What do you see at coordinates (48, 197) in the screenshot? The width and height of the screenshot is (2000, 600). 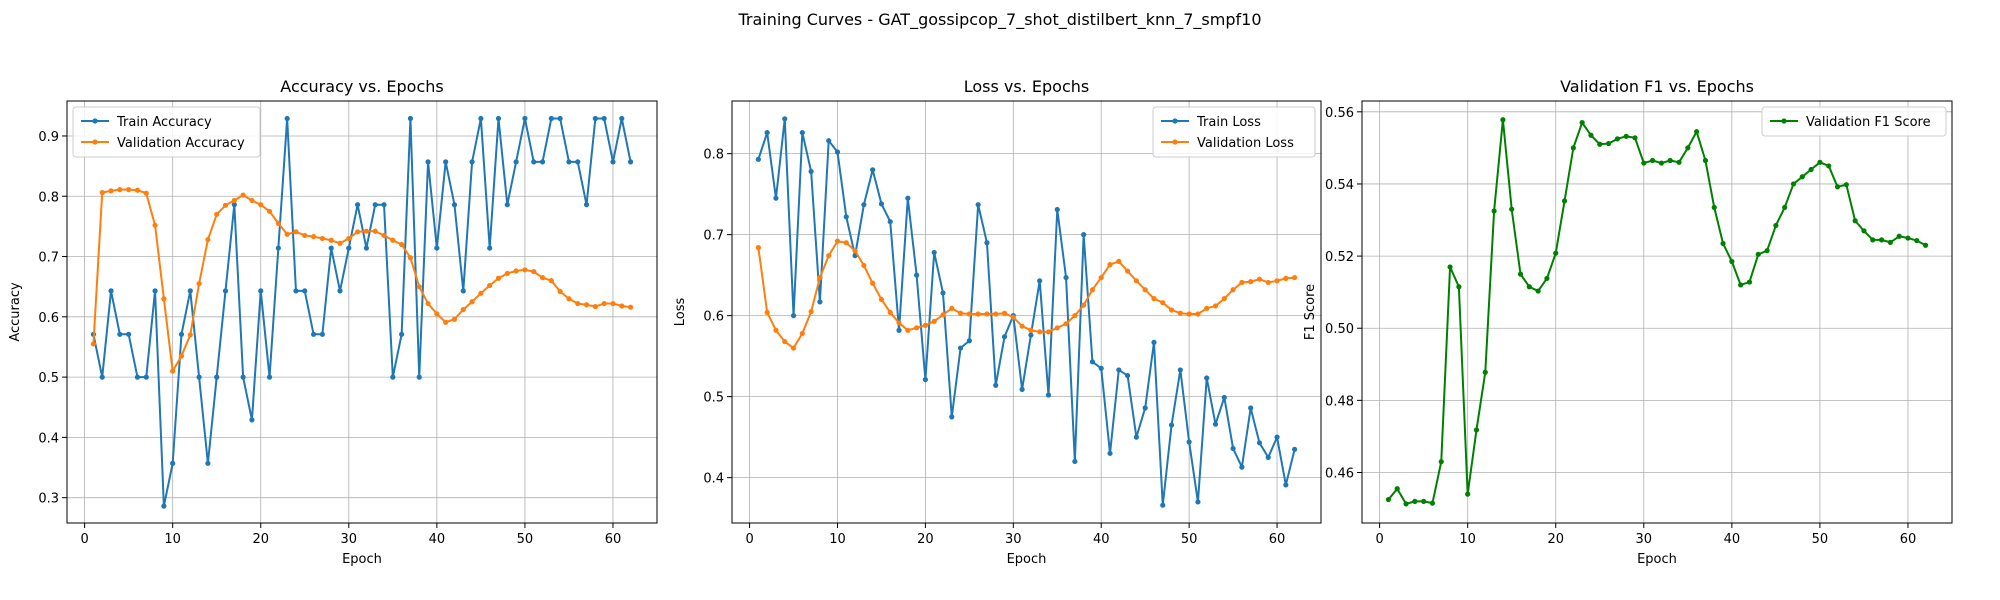 I see `y-tick-label: 0.8` at bounding box center [48, 197].